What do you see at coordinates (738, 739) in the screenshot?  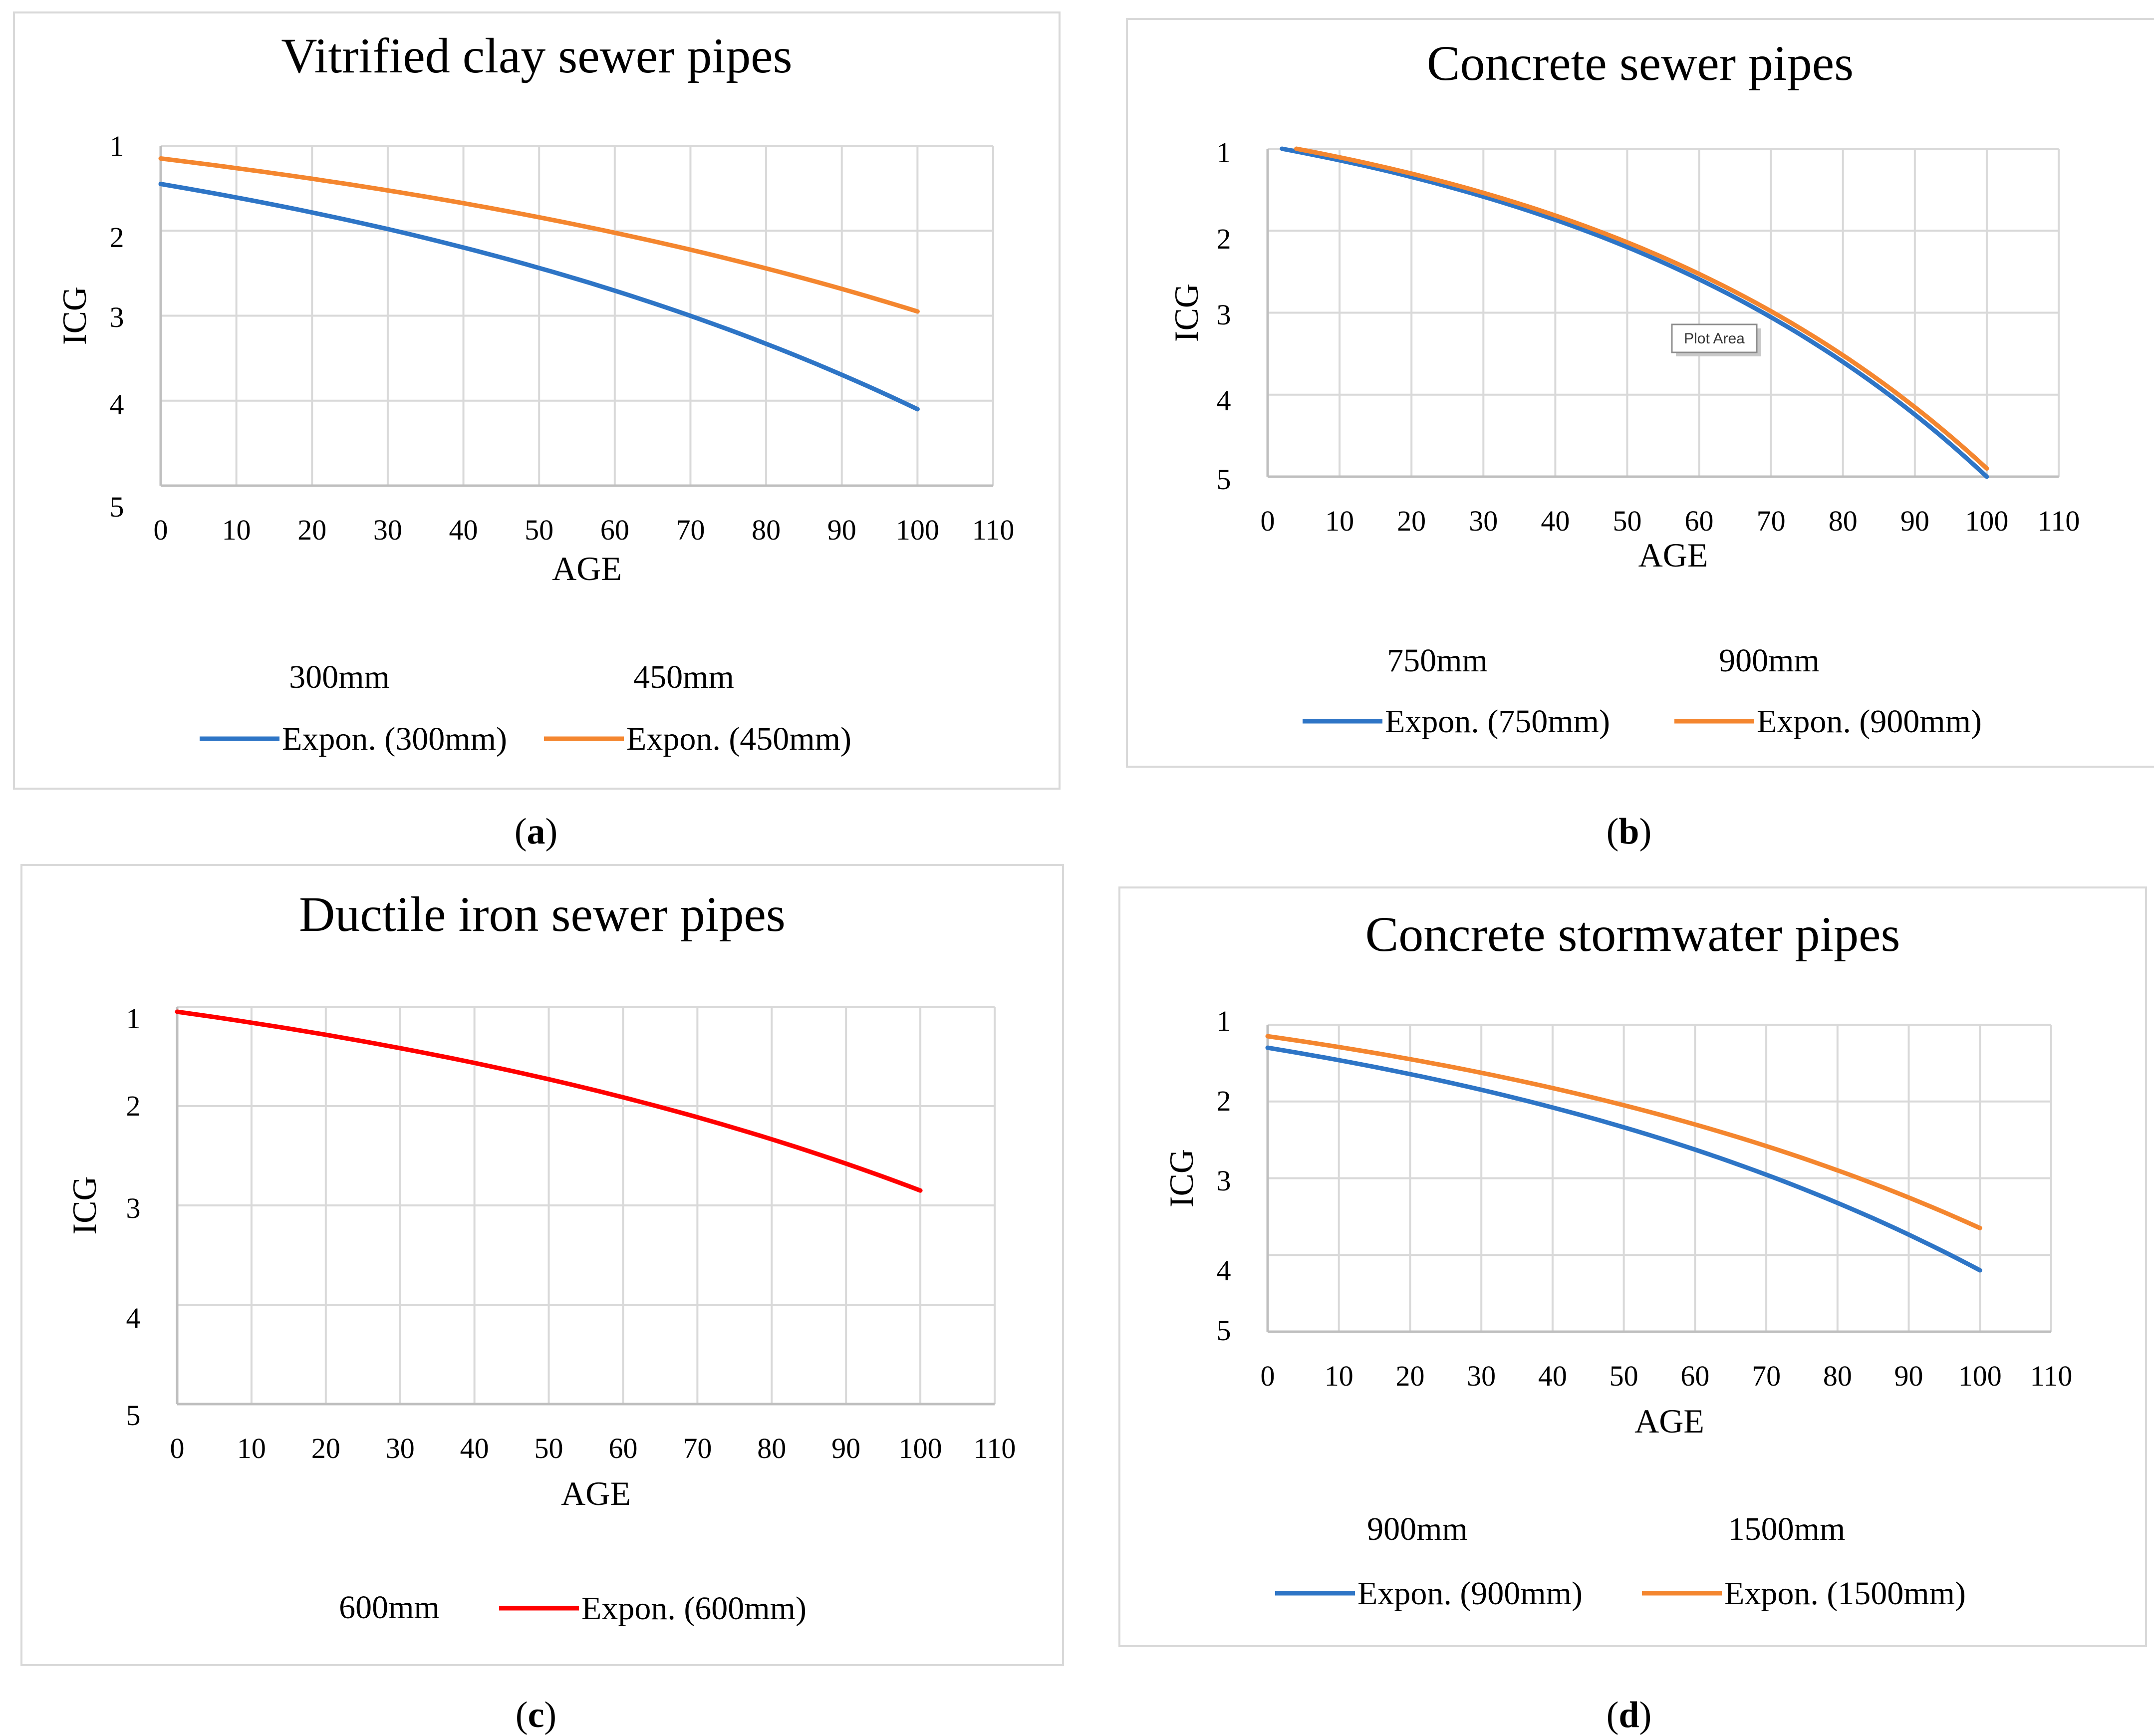 I see `legend-entry: Expon. (450mm)` at bounding box center [738, 739].